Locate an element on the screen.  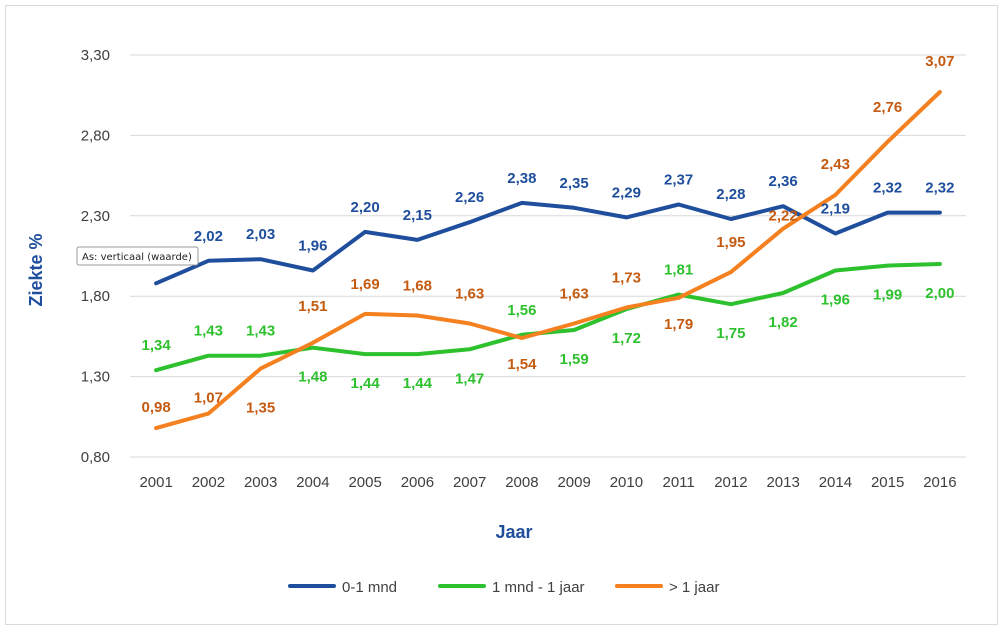
y-tick-label: 3,30 is located at coordinates (95, 55).